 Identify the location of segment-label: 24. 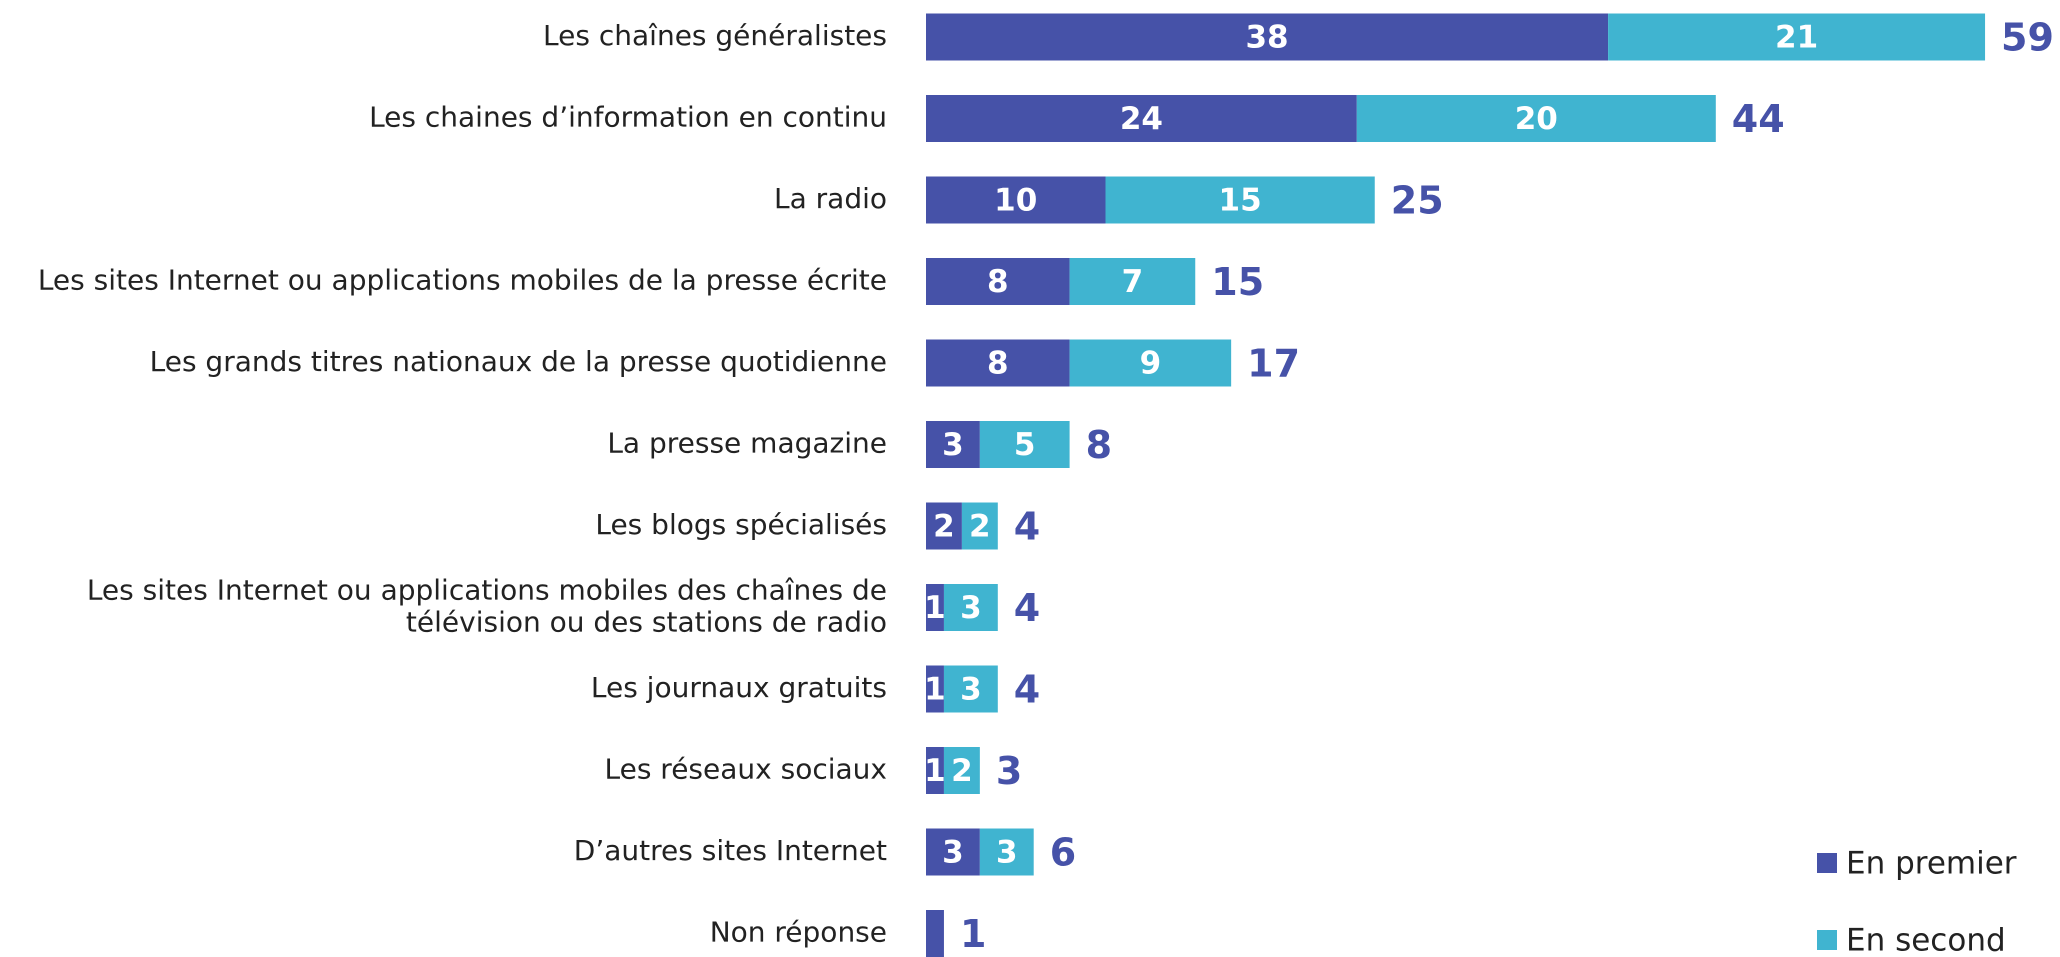
(1141, 119).